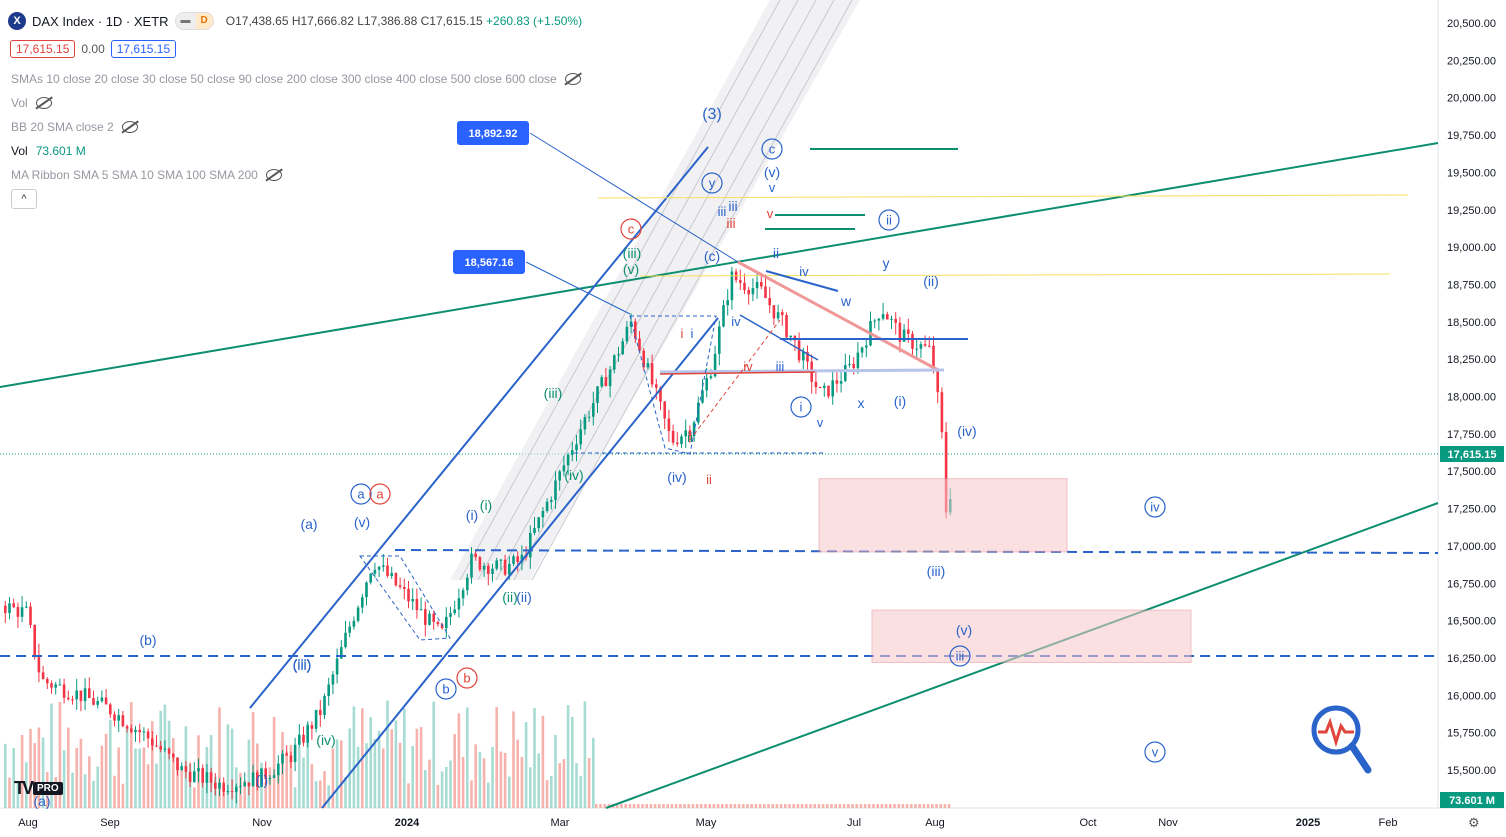  I want to click on symbol-title: DAX Index · 1D · XETR, so click(100, 21).